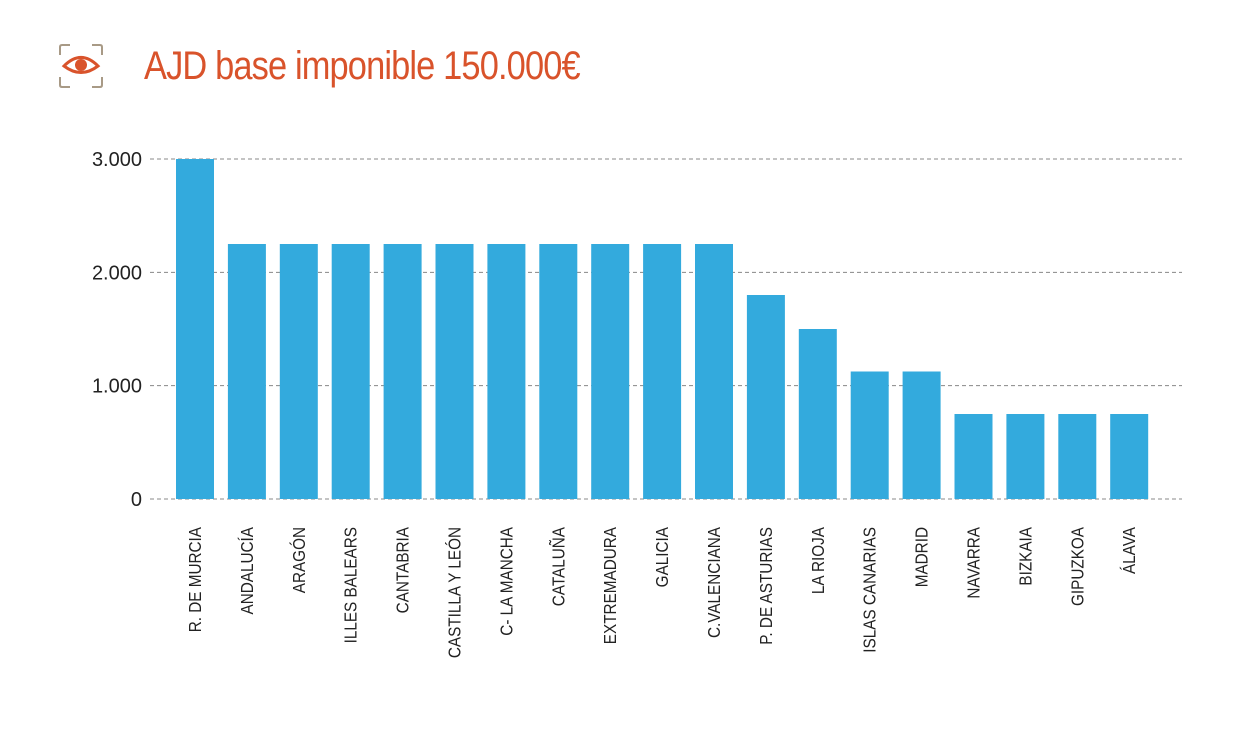 This screenshot has width=1234, height=742. I want to click on x-tick-label: ISLAS CANARIAS, so click(870, 590).